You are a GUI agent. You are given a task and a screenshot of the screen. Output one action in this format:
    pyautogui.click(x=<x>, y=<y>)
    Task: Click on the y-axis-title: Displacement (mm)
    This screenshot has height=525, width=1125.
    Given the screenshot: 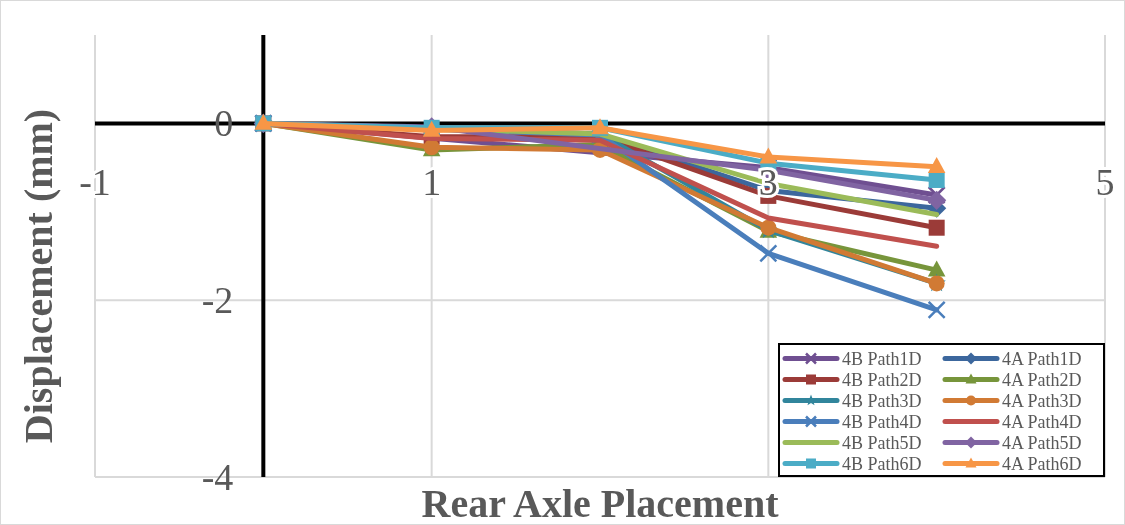 What is the action you would take?
    pyautogui.click(x=38, y=276)
    